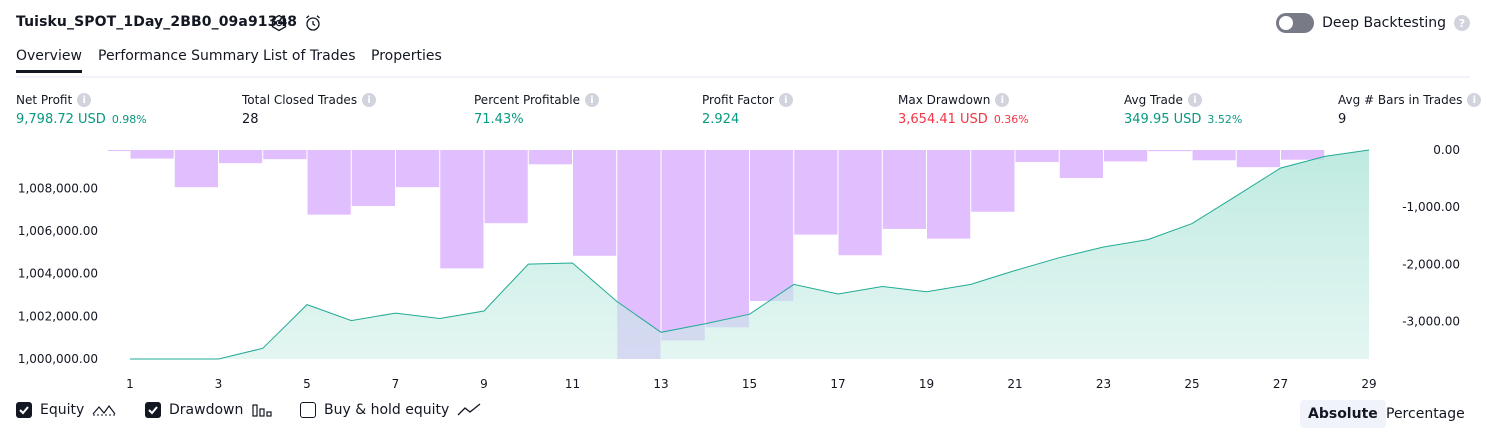 Image resolution: width=1486 pixels, height=438 pixels. I want to click on deep-backtesting-control: Deep Backtesting ?, so click(1373, 23).